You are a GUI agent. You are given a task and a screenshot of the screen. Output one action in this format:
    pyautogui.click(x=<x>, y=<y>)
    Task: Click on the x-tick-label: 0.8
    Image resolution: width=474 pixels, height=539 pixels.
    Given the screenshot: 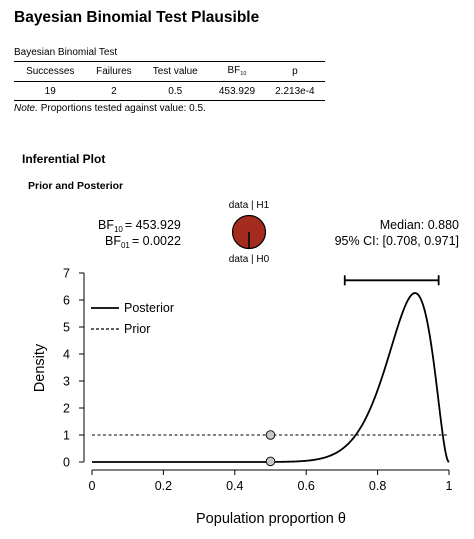 What is the action you would take?
    pyautogui.click(x=377, y=486)
    